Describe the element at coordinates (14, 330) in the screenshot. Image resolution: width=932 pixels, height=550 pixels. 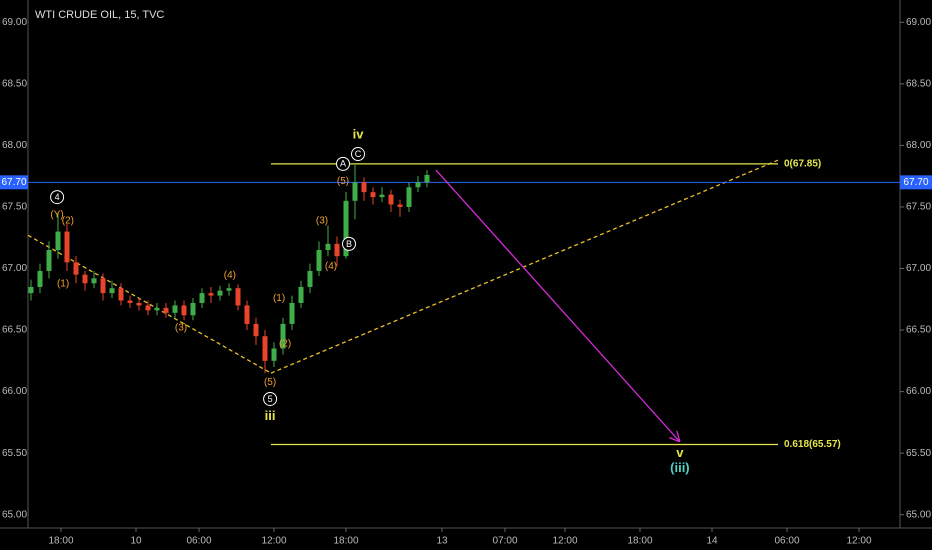
I see `y-tick-label-left: 66.50` at that location.